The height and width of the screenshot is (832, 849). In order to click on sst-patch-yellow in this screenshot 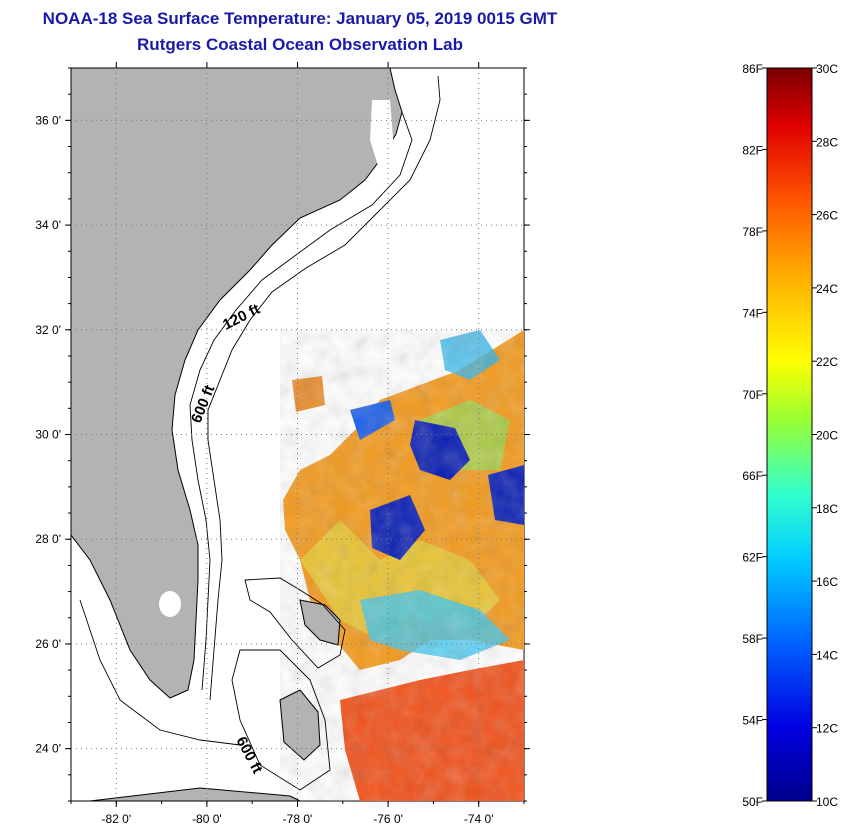, I will do `click(400, 580)`.